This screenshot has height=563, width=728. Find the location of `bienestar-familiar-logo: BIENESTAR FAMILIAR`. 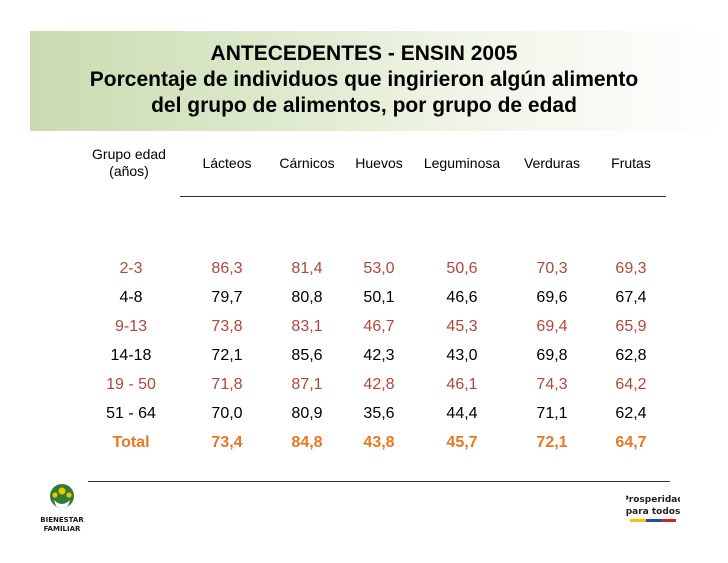

bienestar-familiar-logo: BIENESTAR FAMILIAR is located at coordinates (62, 512).